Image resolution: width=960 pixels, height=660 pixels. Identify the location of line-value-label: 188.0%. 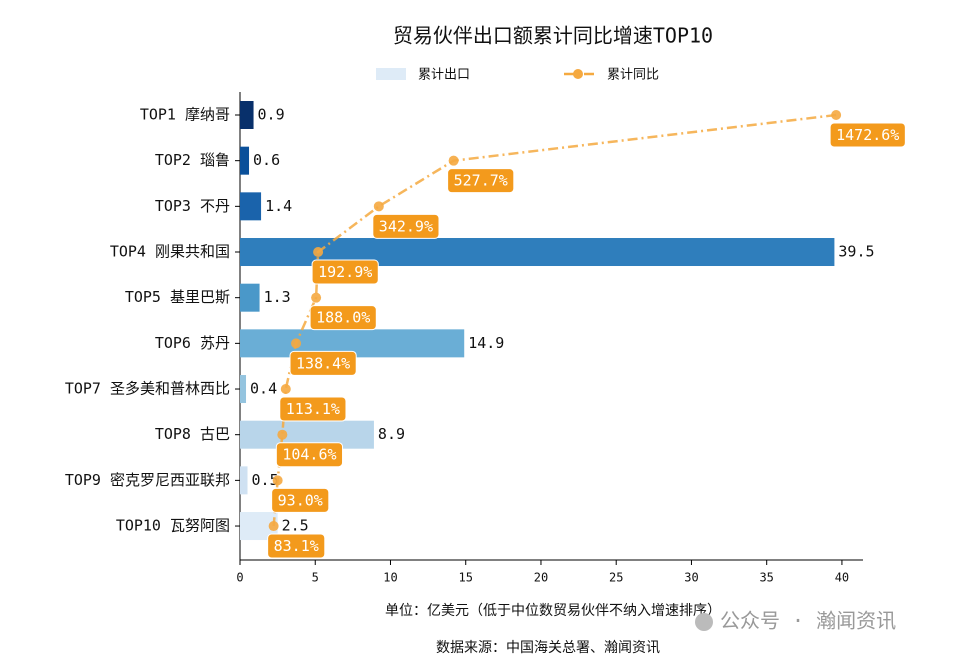
(343, 318).